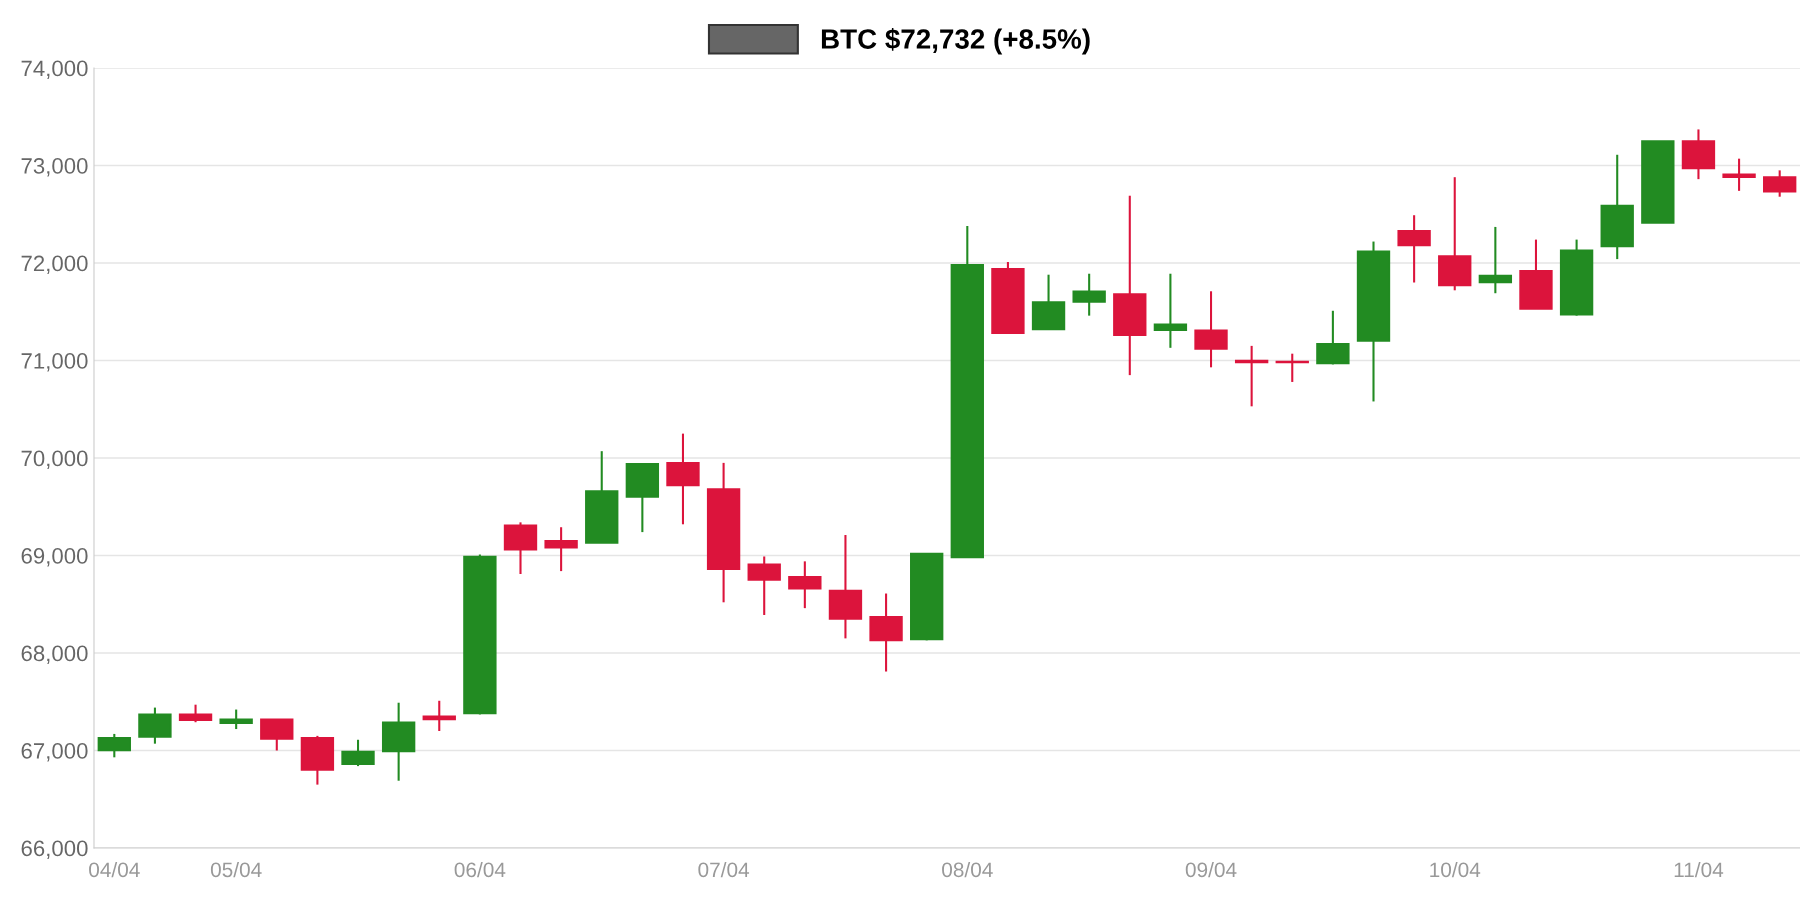 The image size is (1800, 900). Describe the element at coordinates (54, 264) in the screenshot. I see `y-tick-label: 72,000` at that location.